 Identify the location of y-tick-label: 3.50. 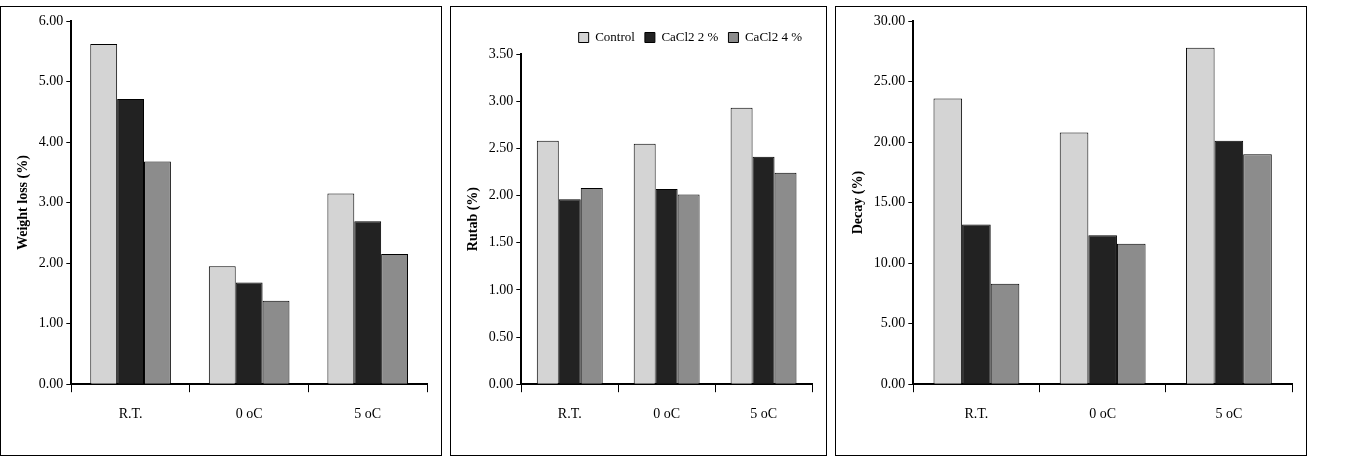
(501, 53).